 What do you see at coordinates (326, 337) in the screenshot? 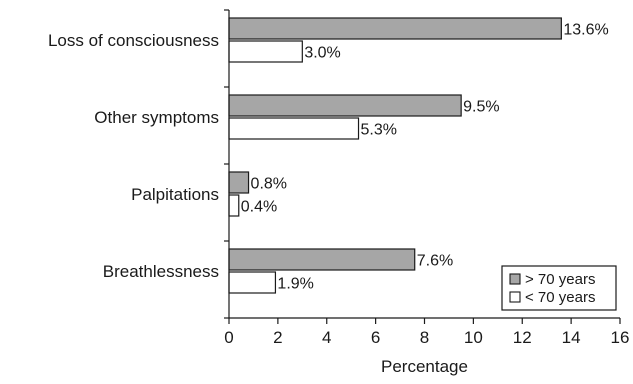
I see `x-tick-label: 4` at bounding box center [326, 337].